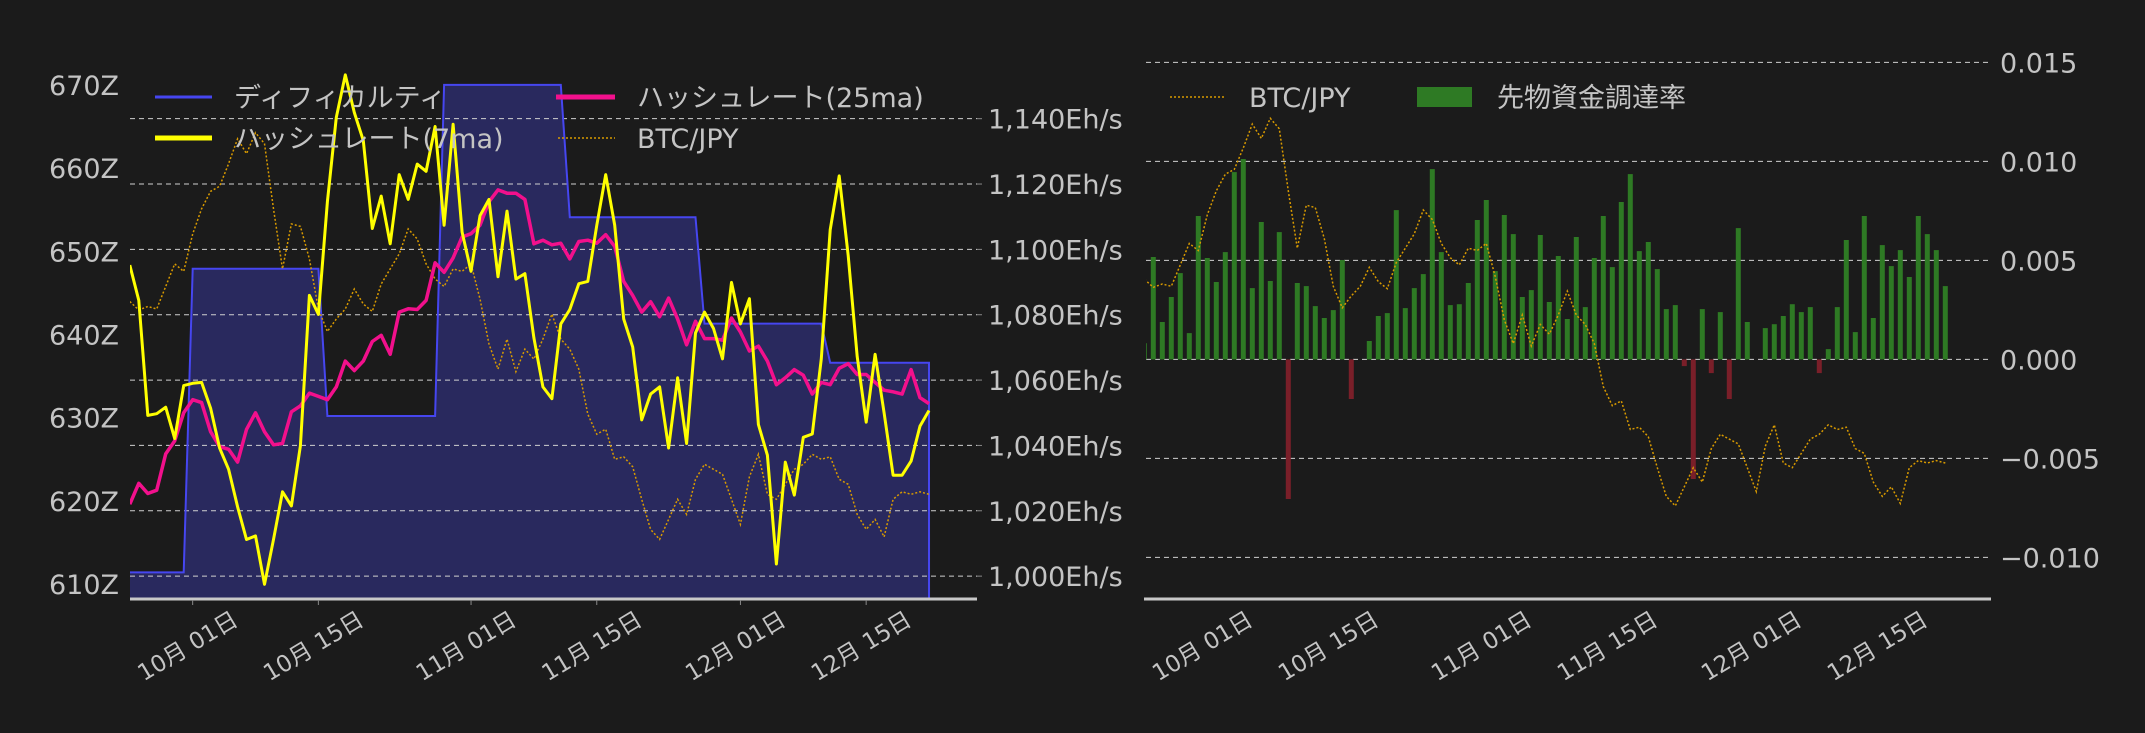 Image resolution: width=2145 pixels, height=733 pixels. I want to click on x-axis-tick-label: 11月 01日, so click(1481, 647).